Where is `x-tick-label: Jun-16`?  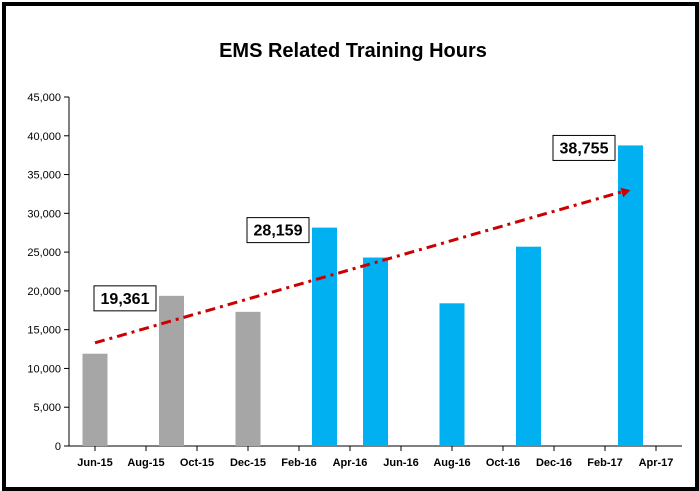 x-tick-label: Jun-16 is located at coordinates (400, 463).